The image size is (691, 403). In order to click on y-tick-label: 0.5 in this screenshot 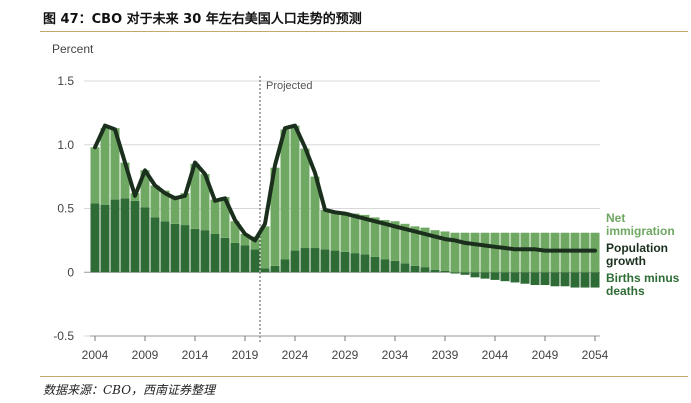, I will do `click(65, 209)`.